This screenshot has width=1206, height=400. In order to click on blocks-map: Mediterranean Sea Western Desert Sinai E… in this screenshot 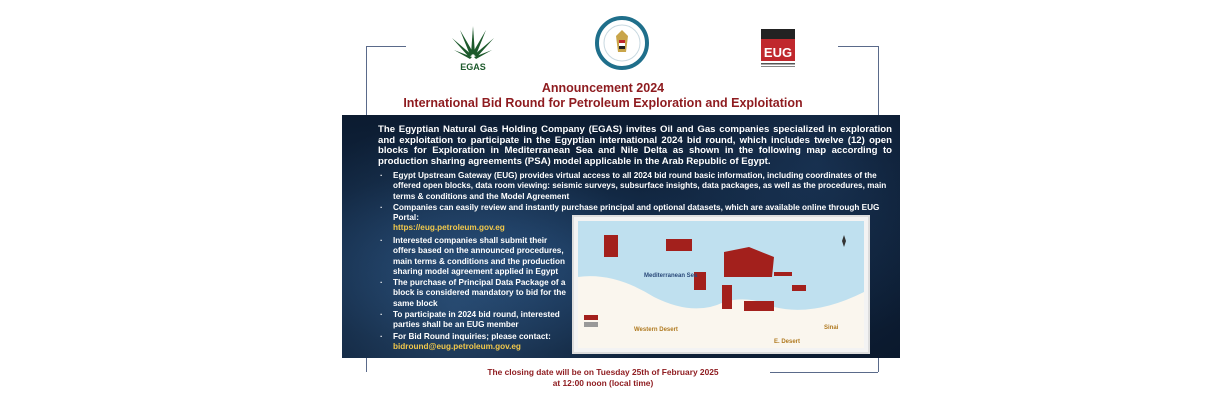, I will do `click(721, 284)`.